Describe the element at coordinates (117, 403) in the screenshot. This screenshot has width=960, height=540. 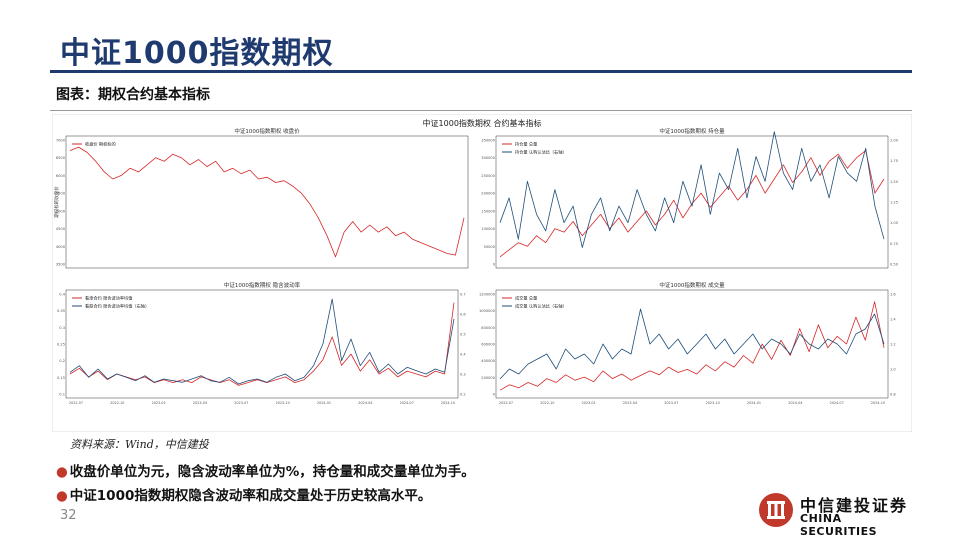
I see `xtick-iv: 2022-10` at that location.